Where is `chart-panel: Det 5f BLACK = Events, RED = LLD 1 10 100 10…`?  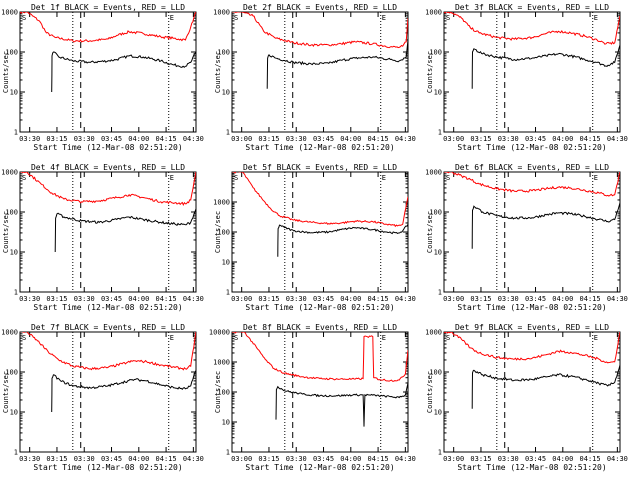
chart-panel: Det 5f BLACK = Events, RED = LLD 1 10 100 10… is located at coordinates (314, 237).